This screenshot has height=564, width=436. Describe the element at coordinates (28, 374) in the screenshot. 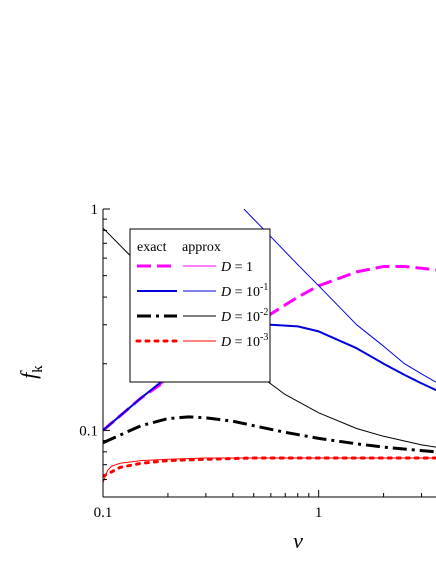

I see `y-axis-title-main: f` at that location.